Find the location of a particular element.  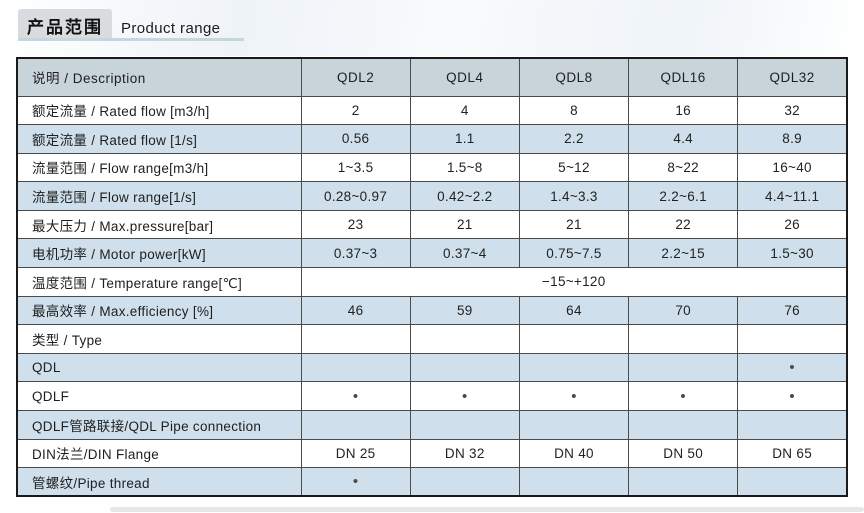

value-cell: 70 is located at coordinates (683, 310).